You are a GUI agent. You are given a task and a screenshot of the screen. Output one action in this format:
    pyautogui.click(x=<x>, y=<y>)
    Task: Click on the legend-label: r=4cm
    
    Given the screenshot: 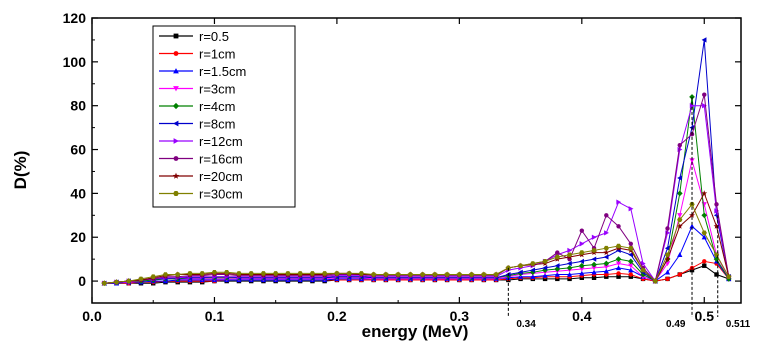 What is the action you would take?
    pyautogui.click(x=217, y=106)
    